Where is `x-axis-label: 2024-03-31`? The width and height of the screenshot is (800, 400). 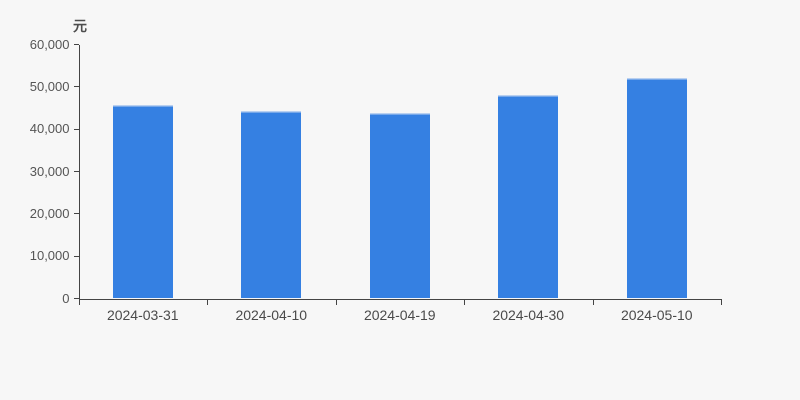
x-axis-label: 2024-03-31 is located at coordinates (142, 314).